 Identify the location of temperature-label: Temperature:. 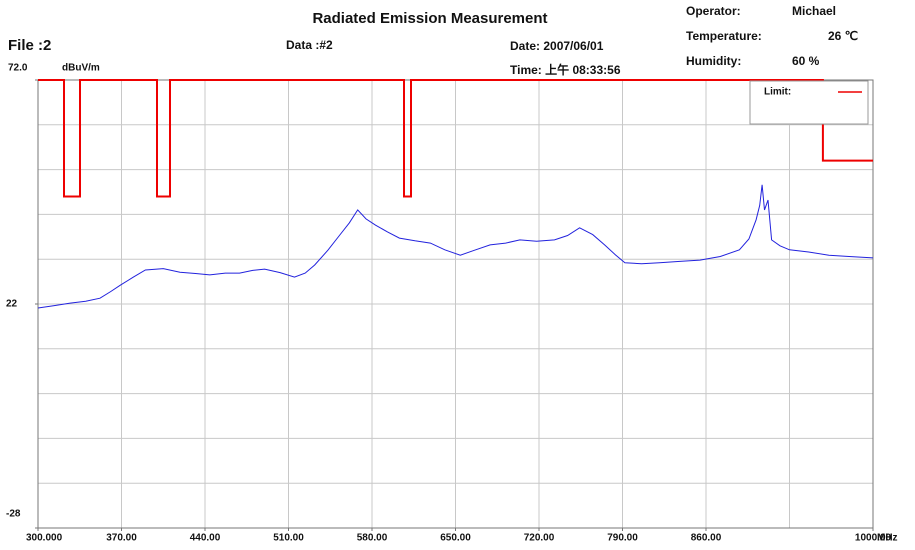
(724, 36).